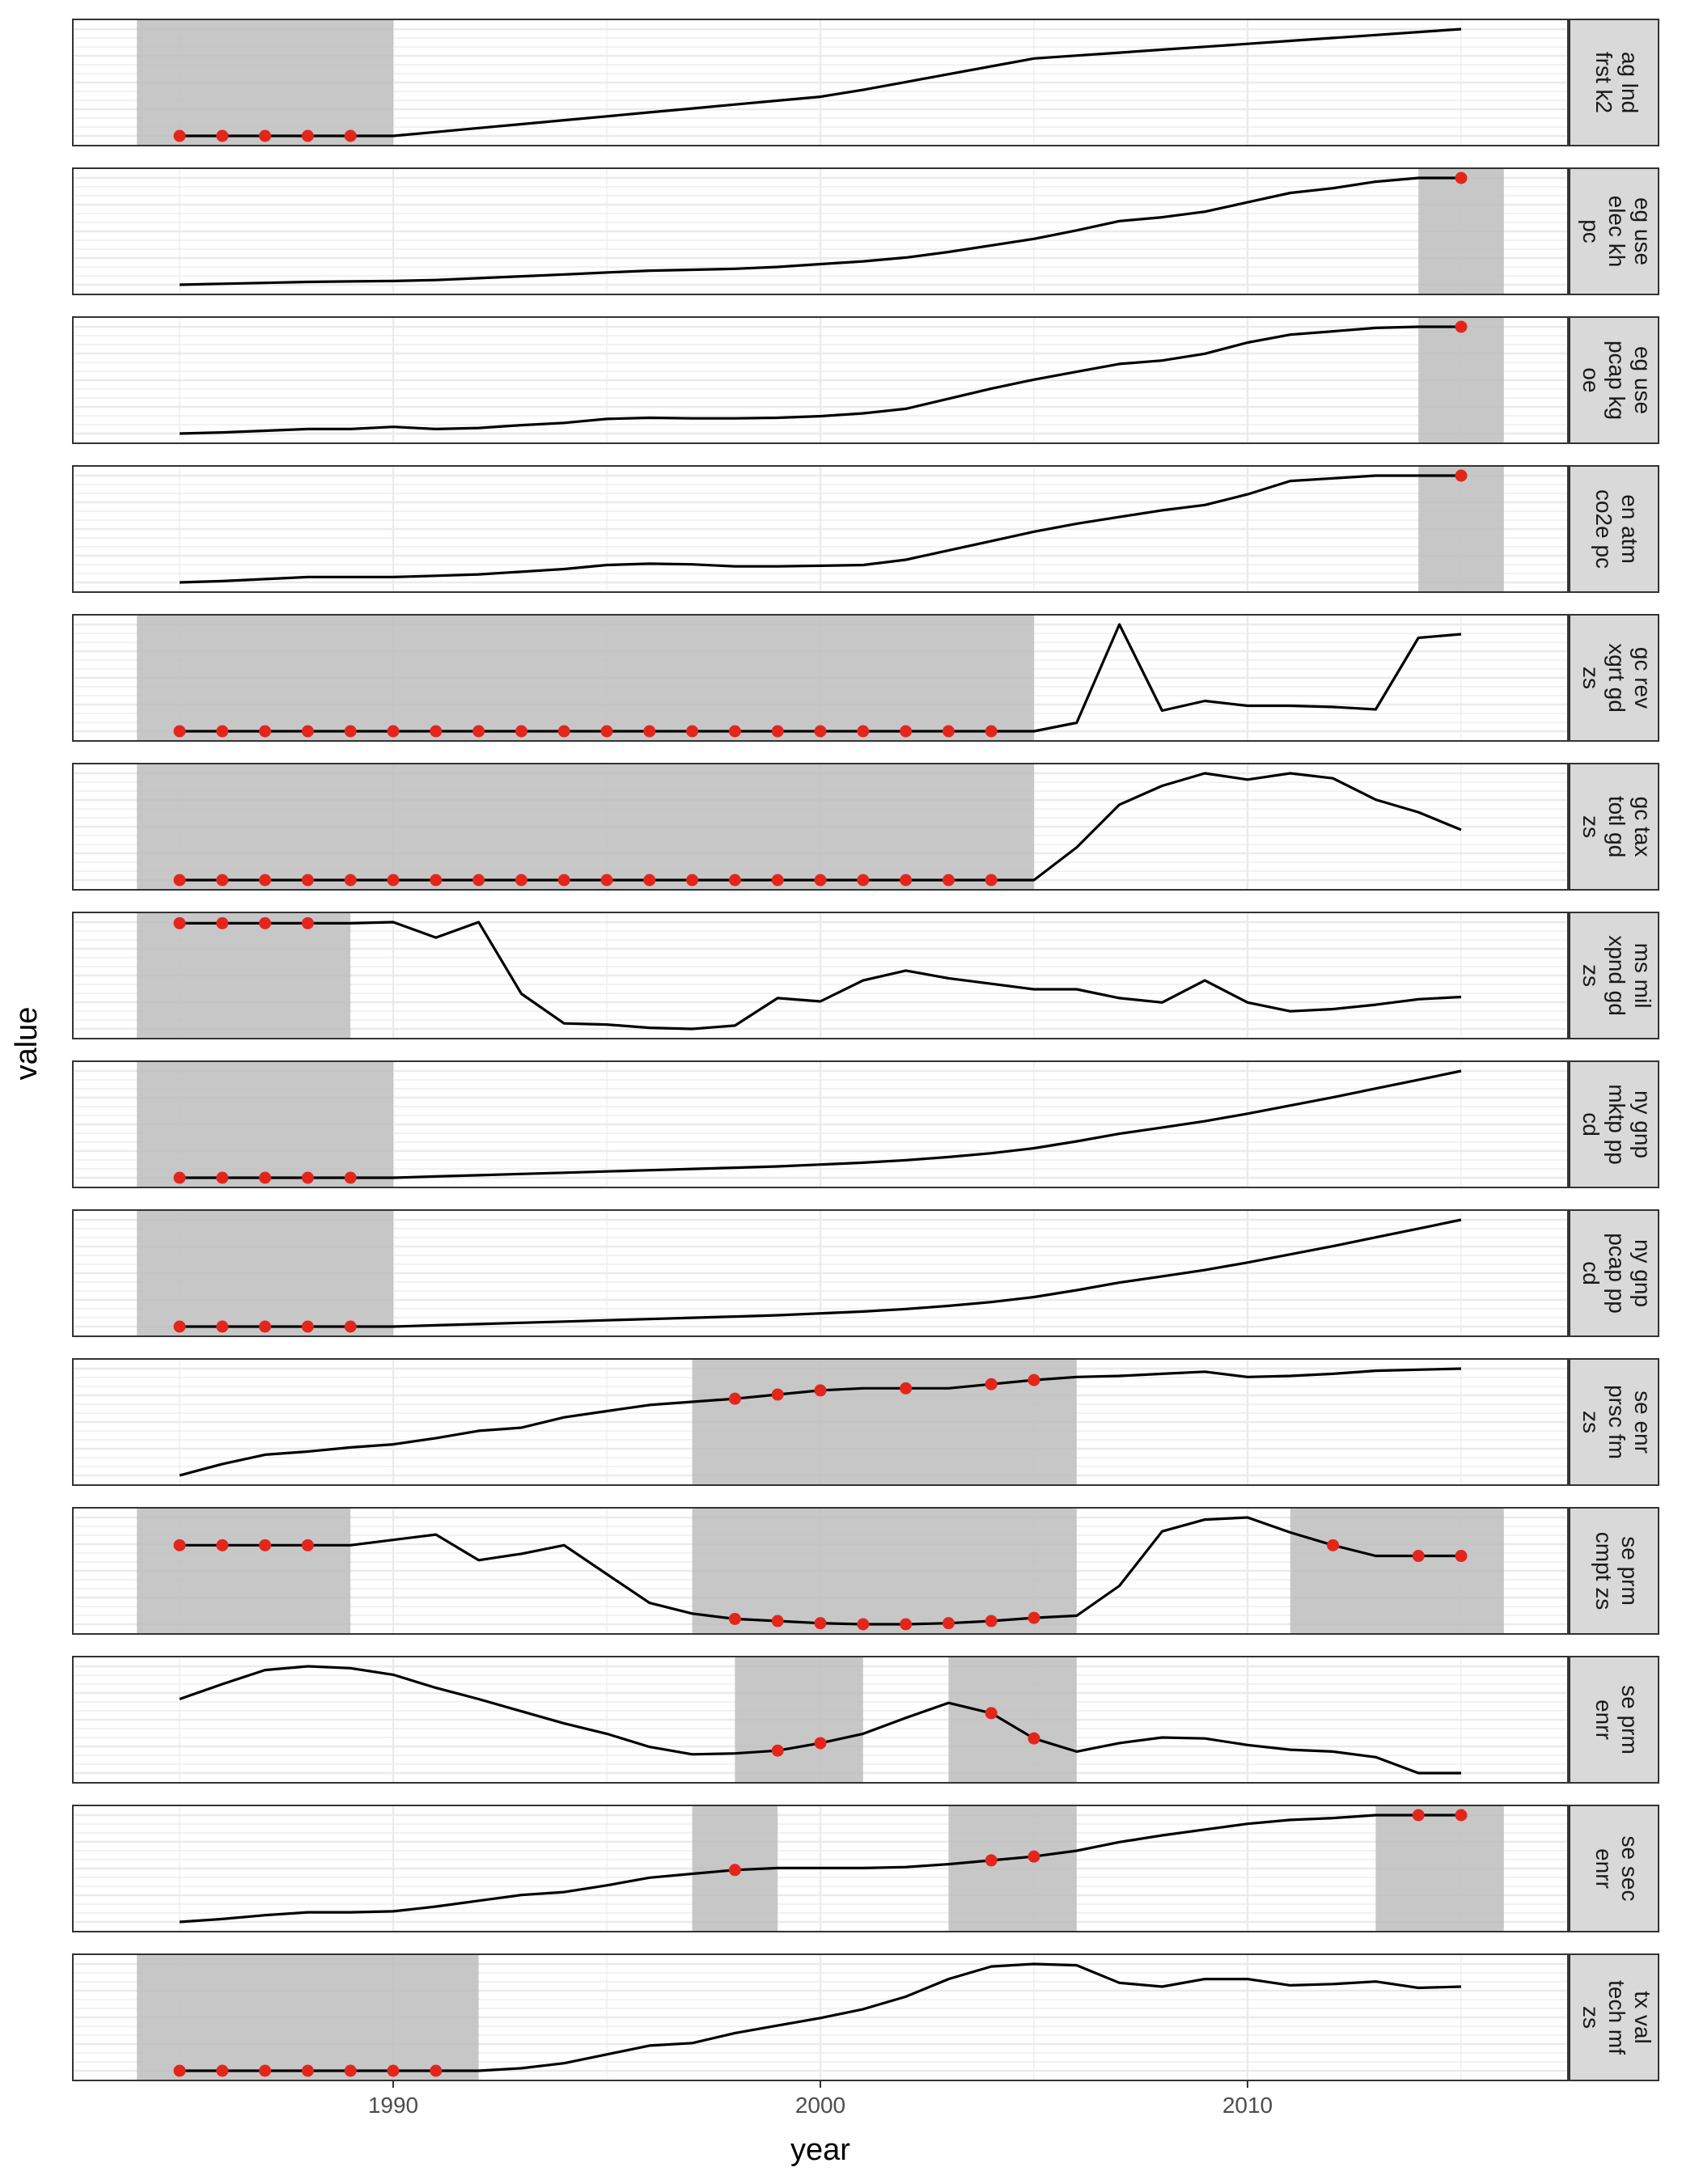 The width and height of the screenshot is (1699, 2184). I want to click on facet-strip-label-line: co2e pc, so click(1603, 529).